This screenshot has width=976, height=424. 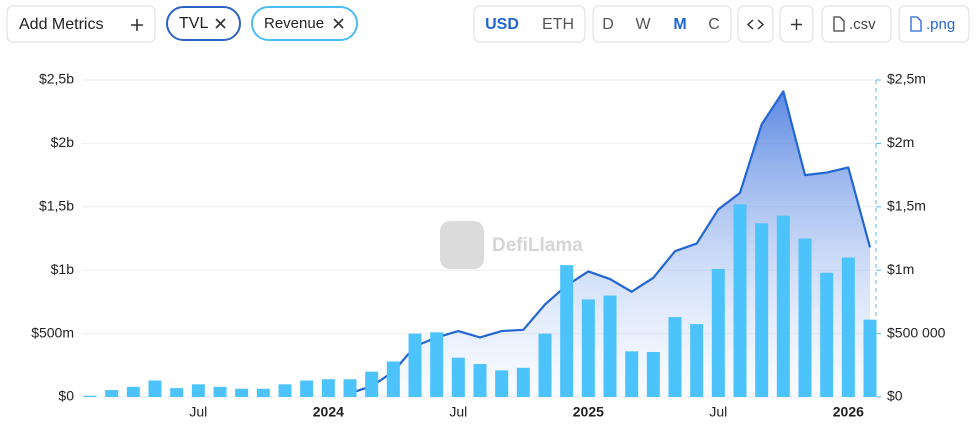 I want to click on y-tick-label: $0, so click(x=66, y=396).